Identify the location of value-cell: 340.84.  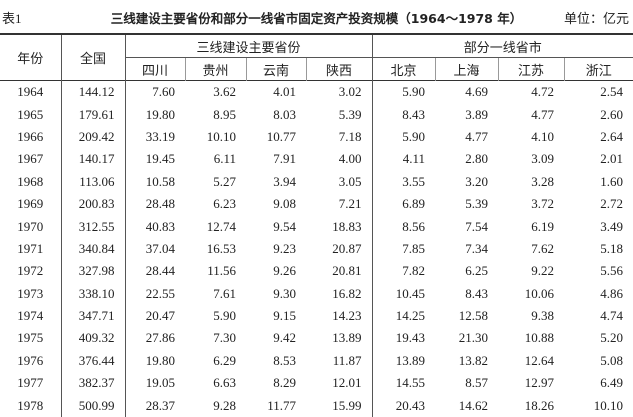
(93, 249).